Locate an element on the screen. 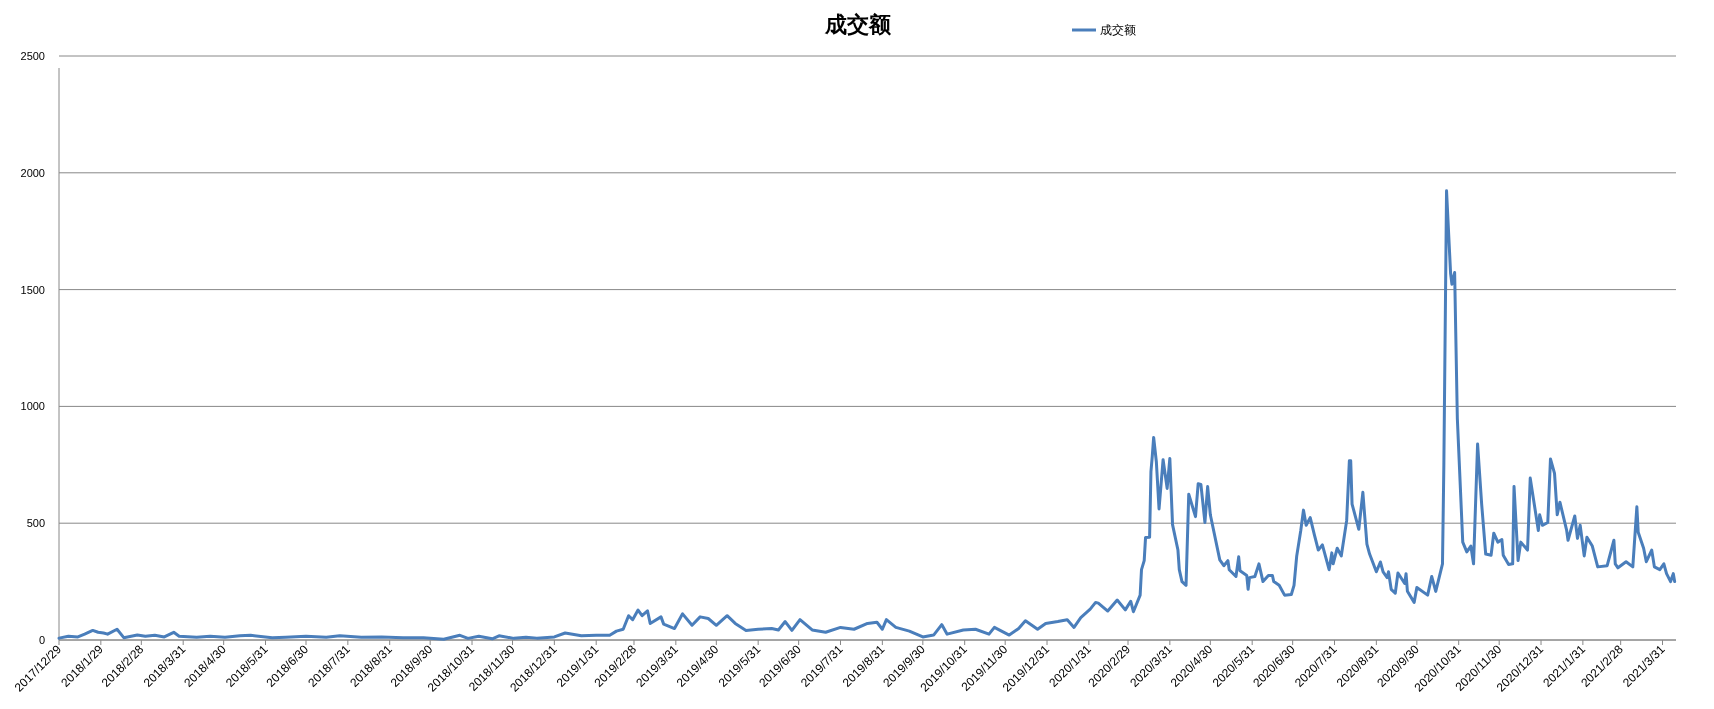  y-tick-label: 1000 is located at coordinates (32, 406).